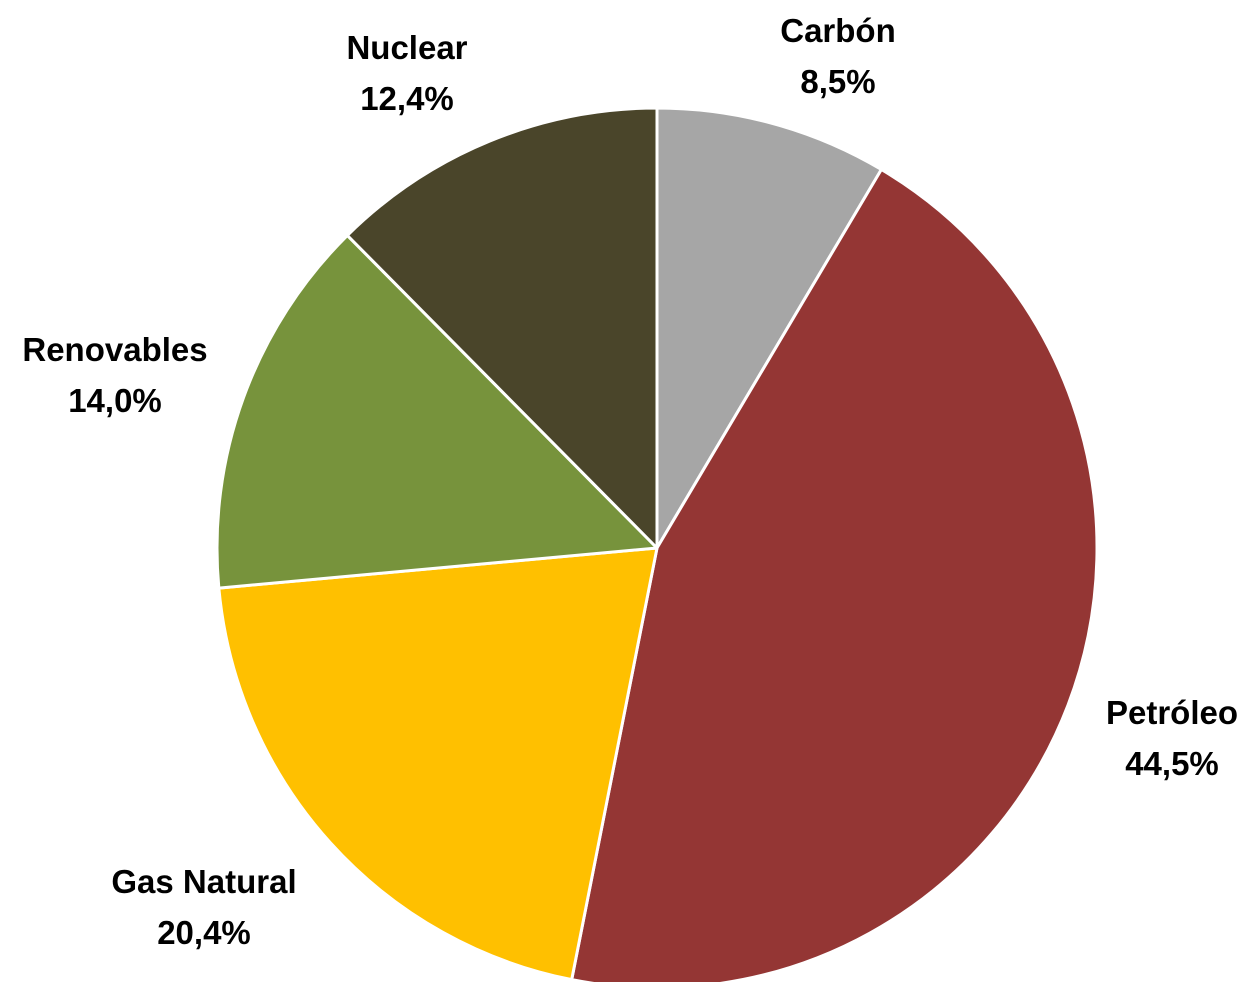 This screenshot has width=1248, height=982. What do you see at coordinates (406, 47) in the screenshot?
I see `data-label-category: Nuclear` at bounding box center [406, 47].